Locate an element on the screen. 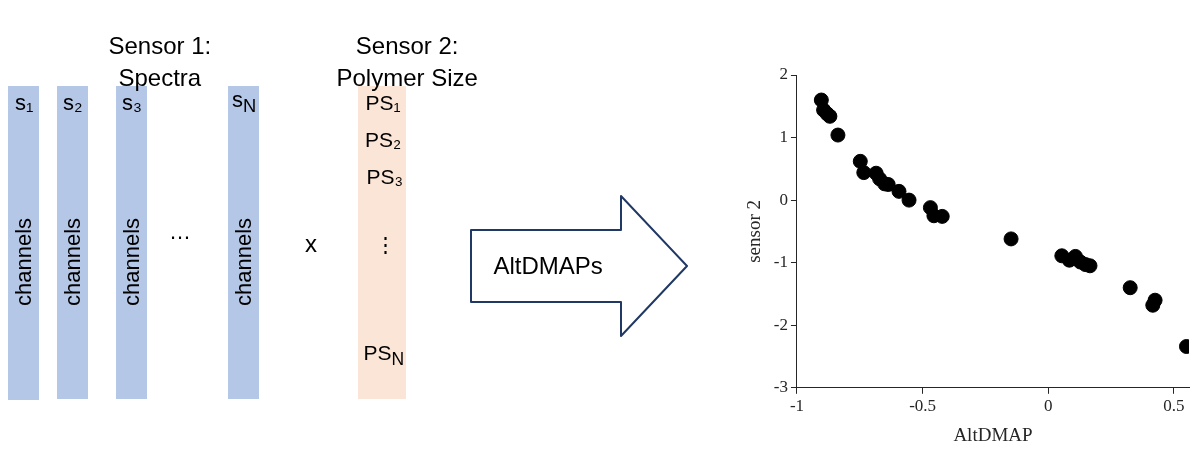 The image size is (1199, 459). y-tick-label: 2 is located at coordinates (783, 74).